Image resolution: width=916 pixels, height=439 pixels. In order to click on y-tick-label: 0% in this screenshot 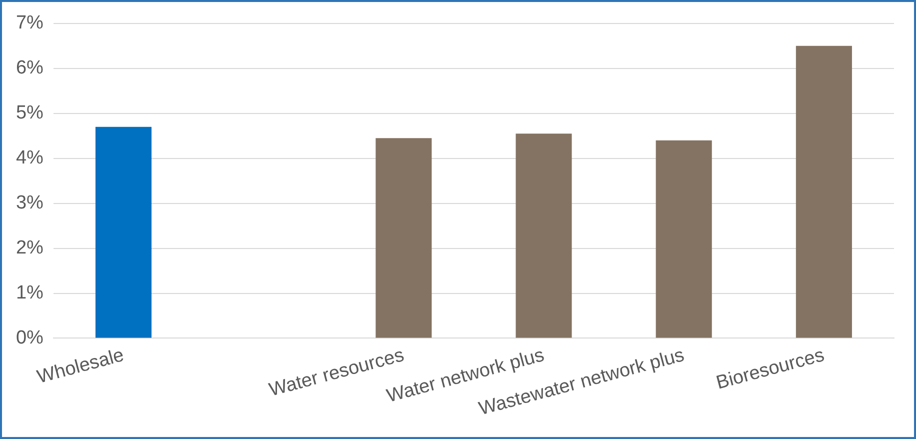, I will do `click(30, 337)`.